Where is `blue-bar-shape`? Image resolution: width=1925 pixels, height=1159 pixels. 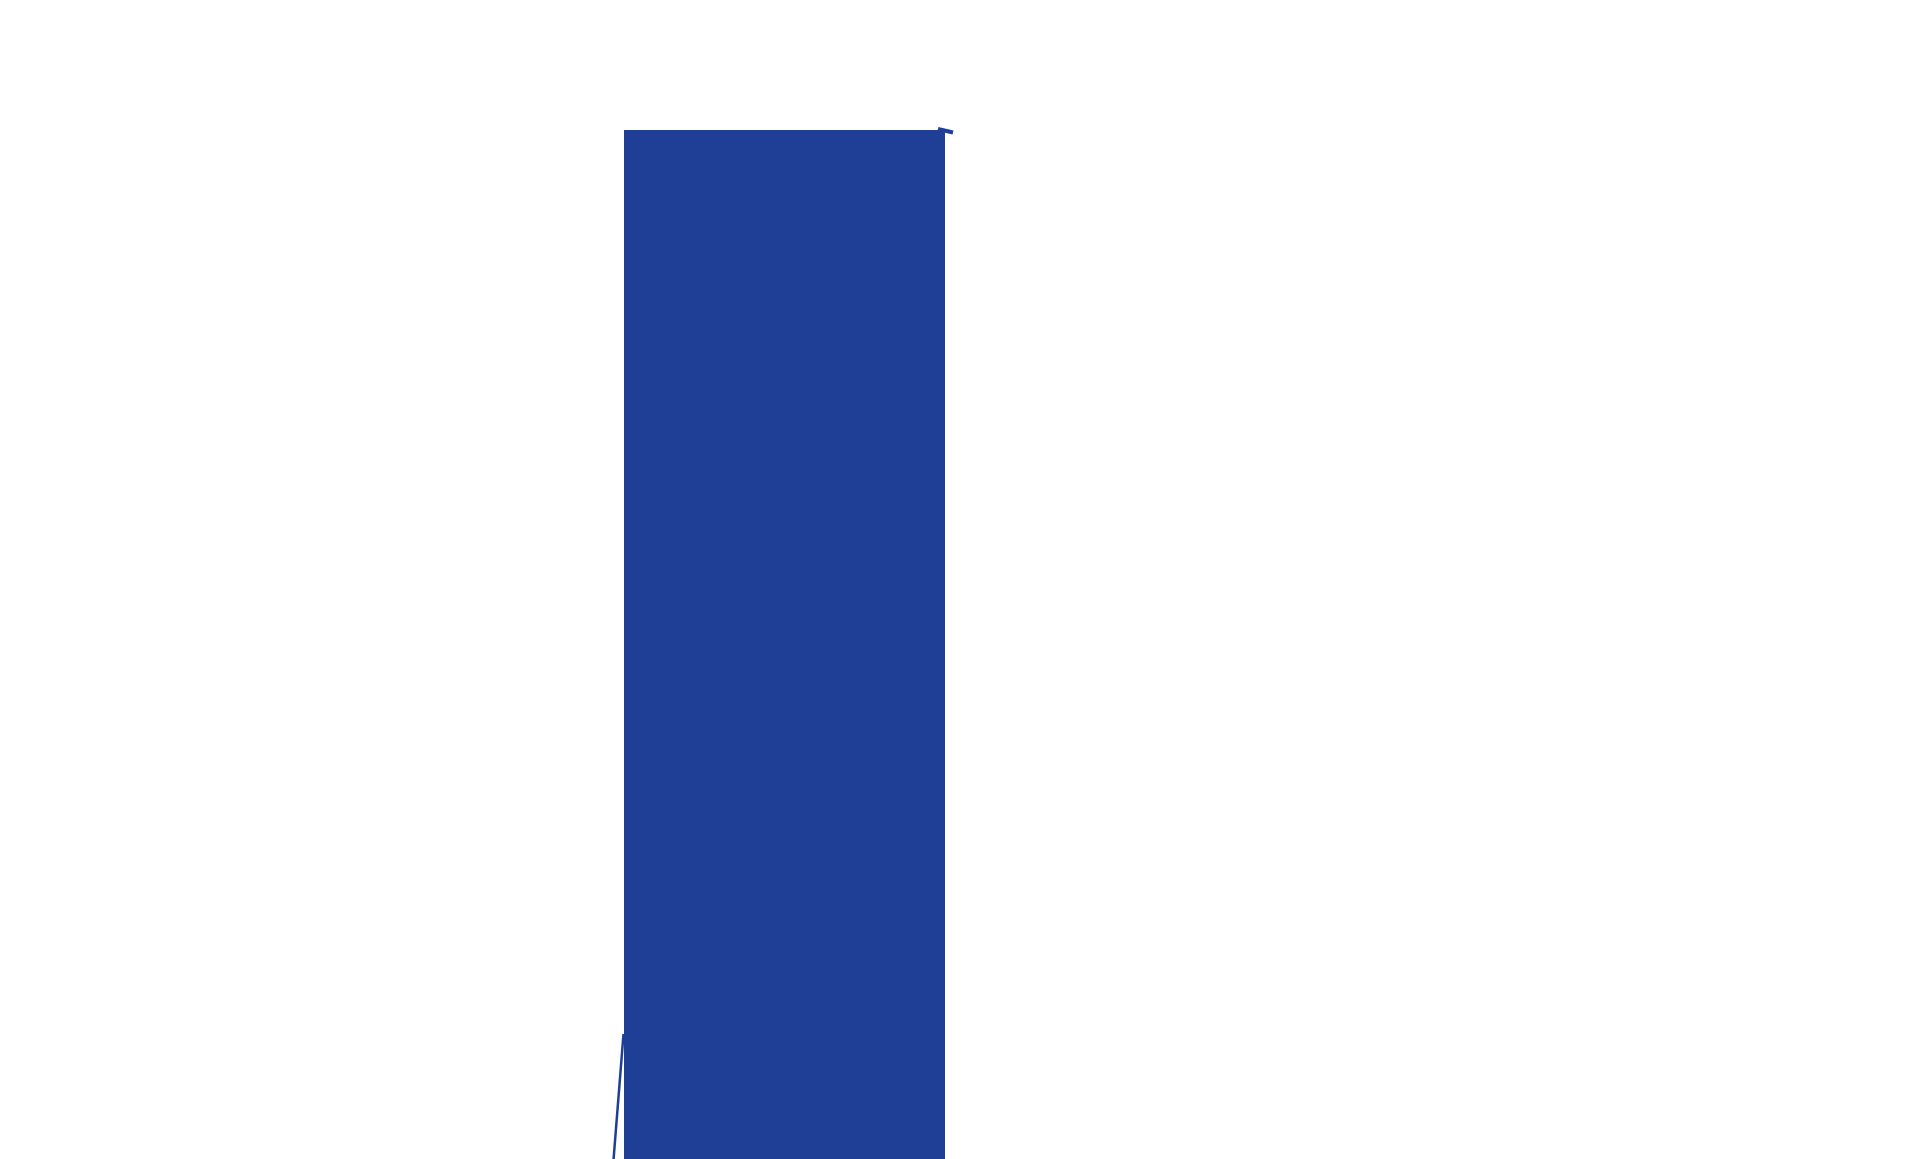
blue-bar-shape is located at coordinates (784, 644).